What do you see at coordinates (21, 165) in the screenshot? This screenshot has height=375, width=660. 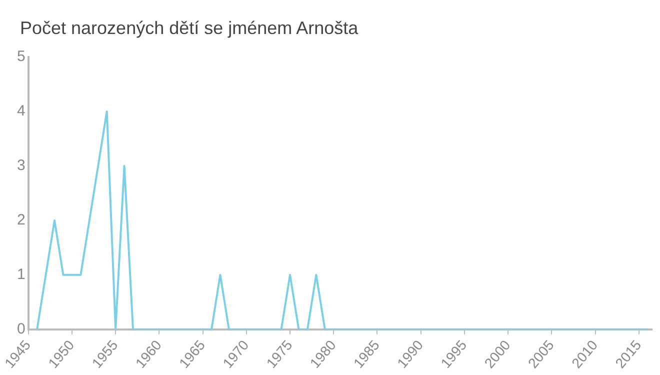 I see `y-tick-label: 3` at bounding box center [21, 165].